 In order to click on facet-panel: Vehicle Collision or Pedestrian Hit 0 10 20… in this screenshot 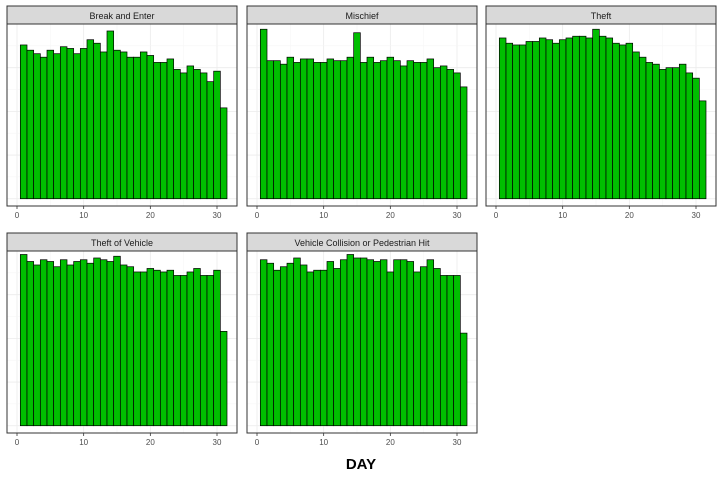, I will do `click(362, 339)`.